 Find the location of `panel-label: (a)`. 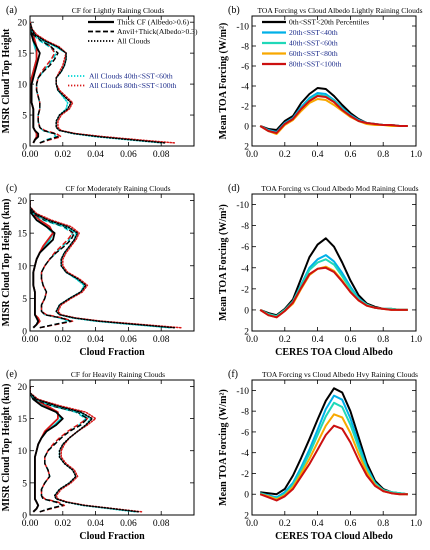

panel-label: (a) is located at coordinates (11, 10).